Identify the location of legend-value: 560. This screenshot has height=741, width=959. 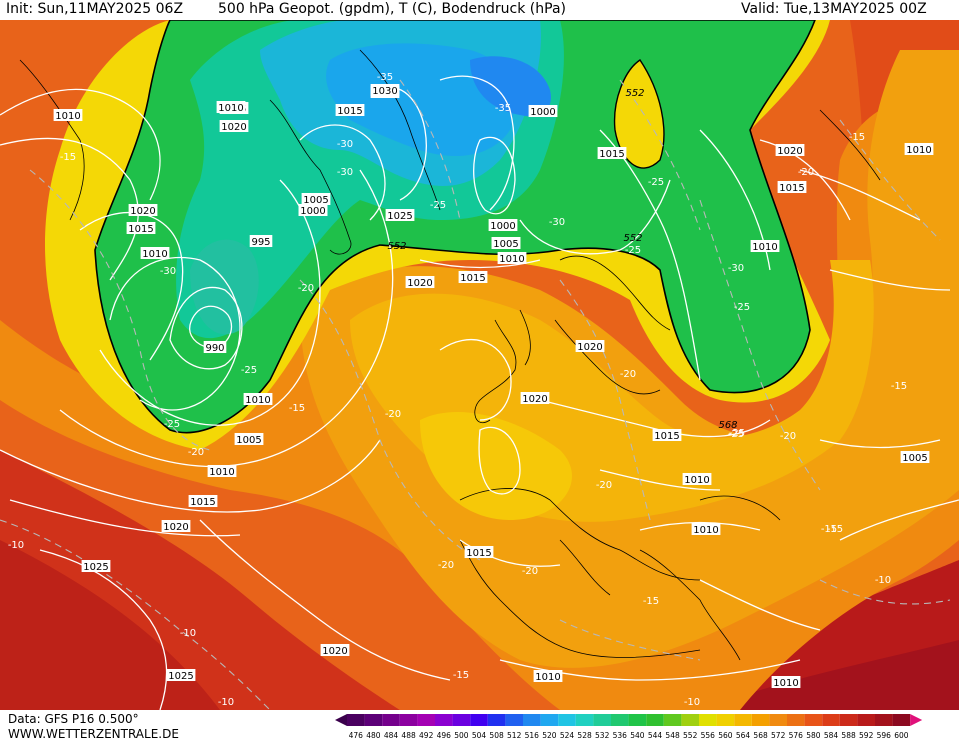
(725, 735).